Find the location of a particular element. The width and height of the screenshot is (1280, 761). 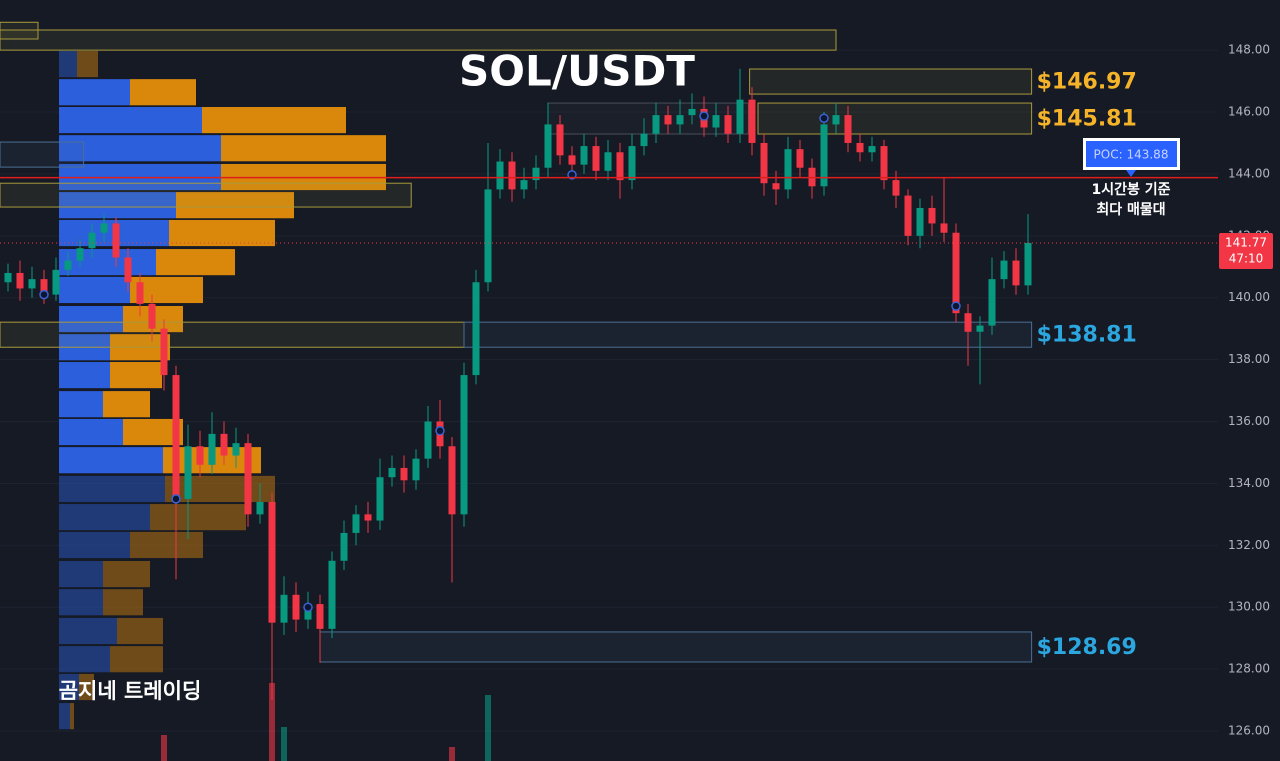

poc-pointer is located at coordinates (1131, 173).